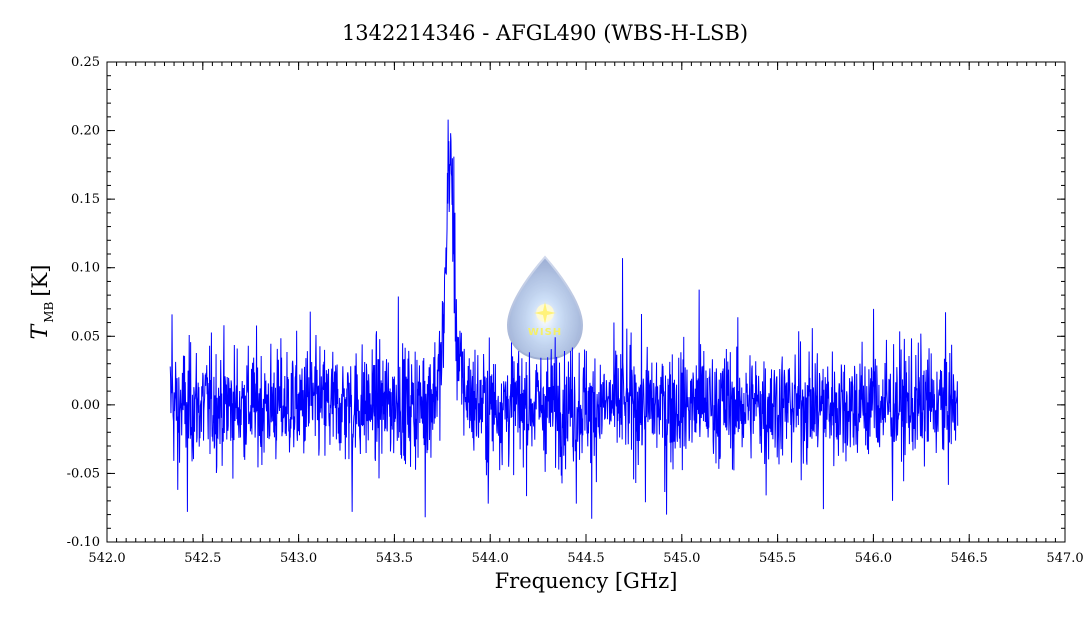 This screenshot has width=1090, height=618. I want to click on x-axis-label: Frequency [GHz], so click(586, 581).